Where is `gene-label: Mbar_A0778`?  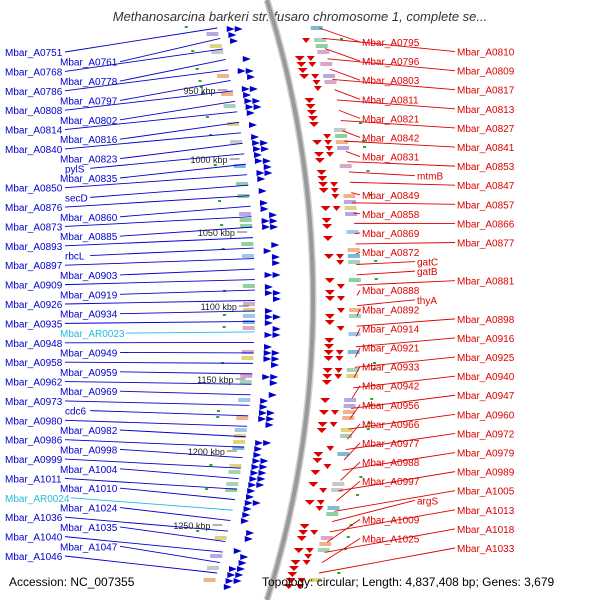 gene-label: Mbar_A0778 is located at coordinates (89, 82).